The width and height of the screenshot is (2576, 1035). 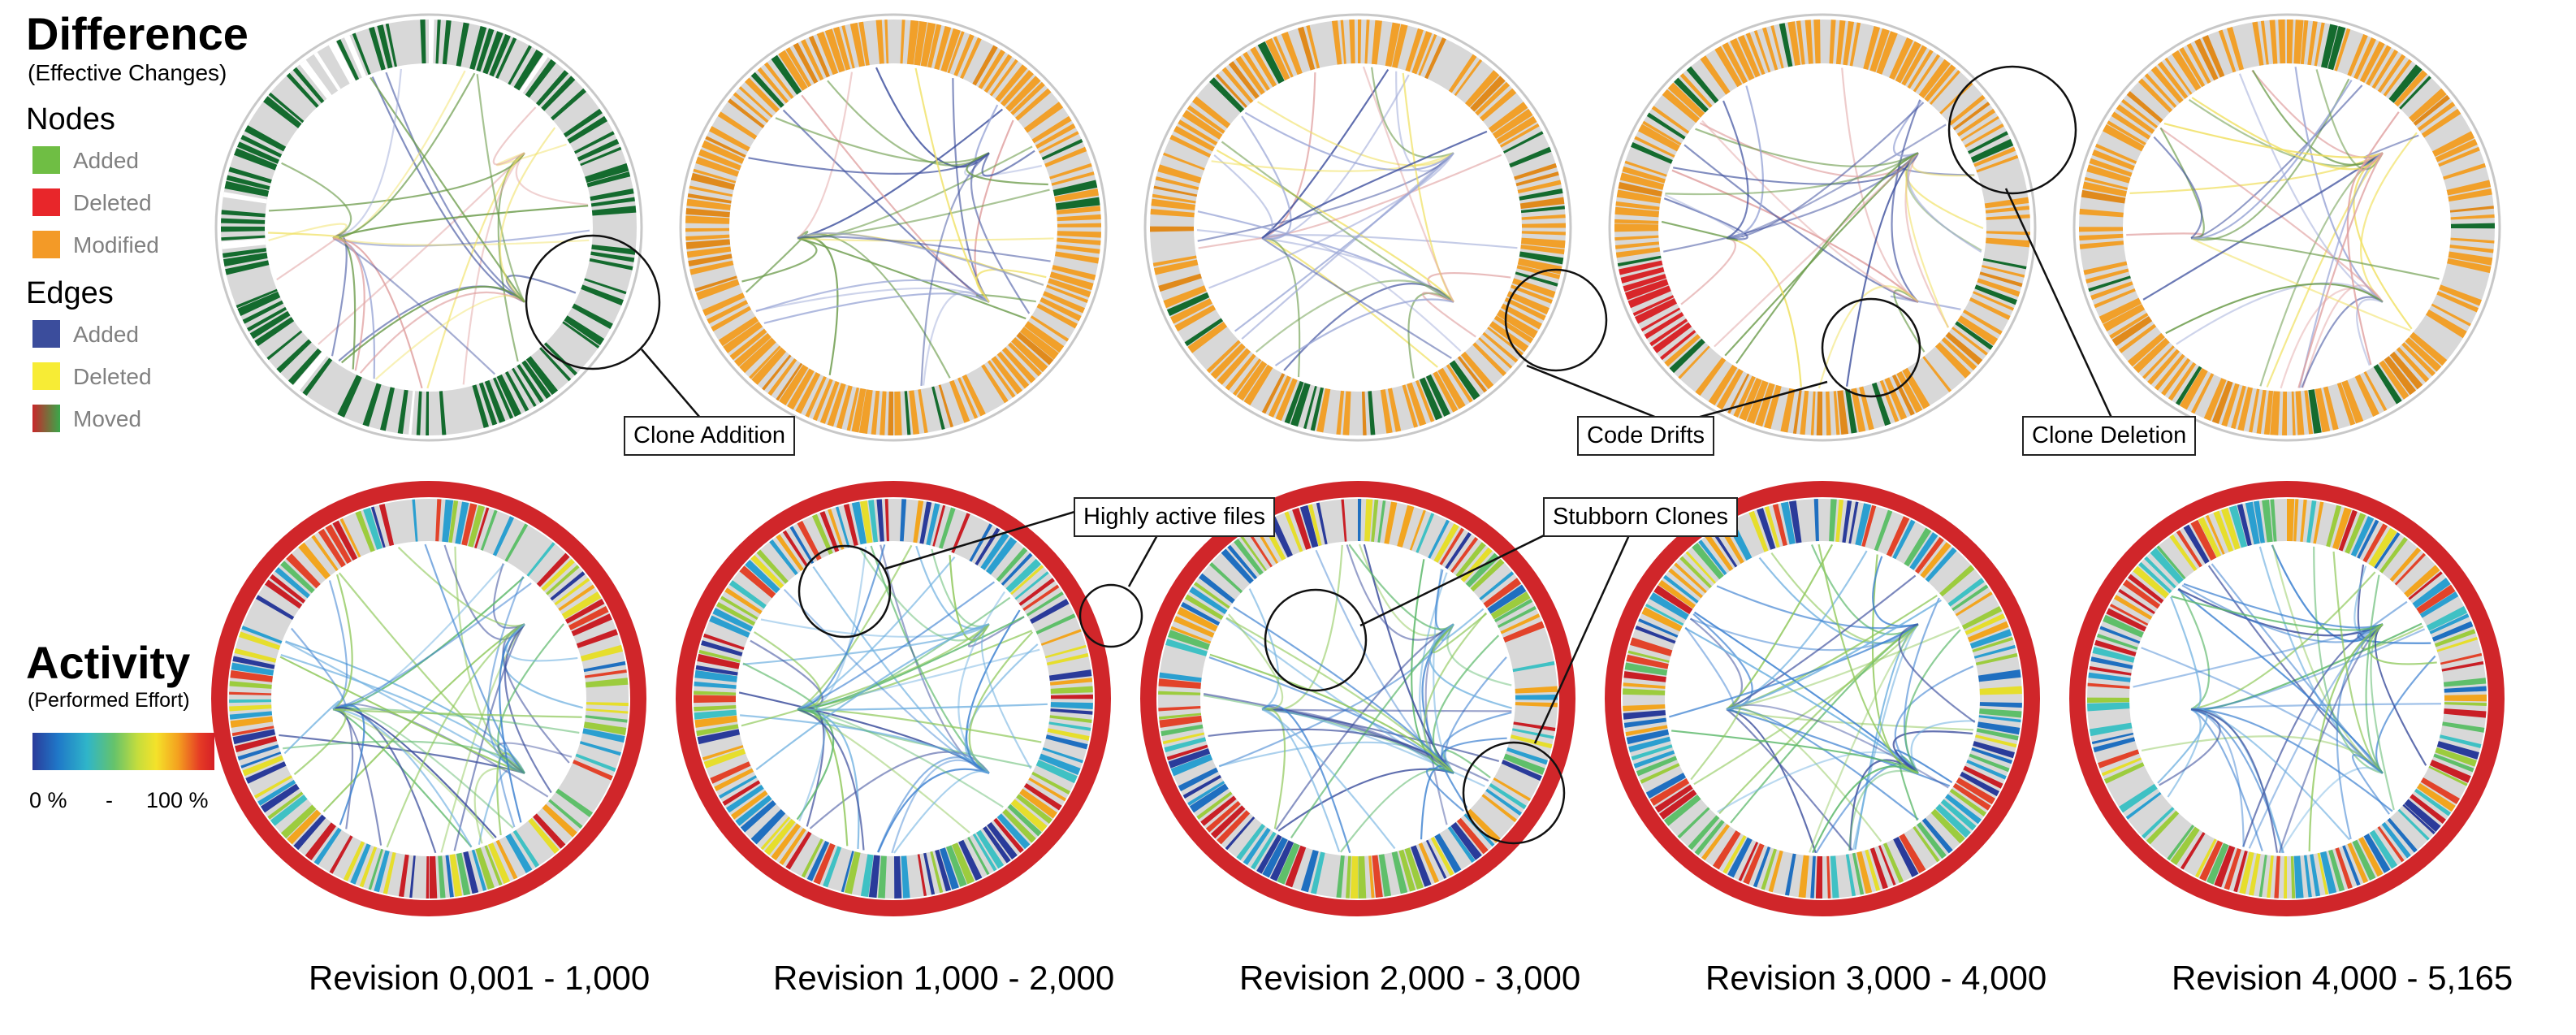 What do you see at coordinates (123, 751) in the screenshot?
I see `activity-color-scale` at bounding box center [123, 751].